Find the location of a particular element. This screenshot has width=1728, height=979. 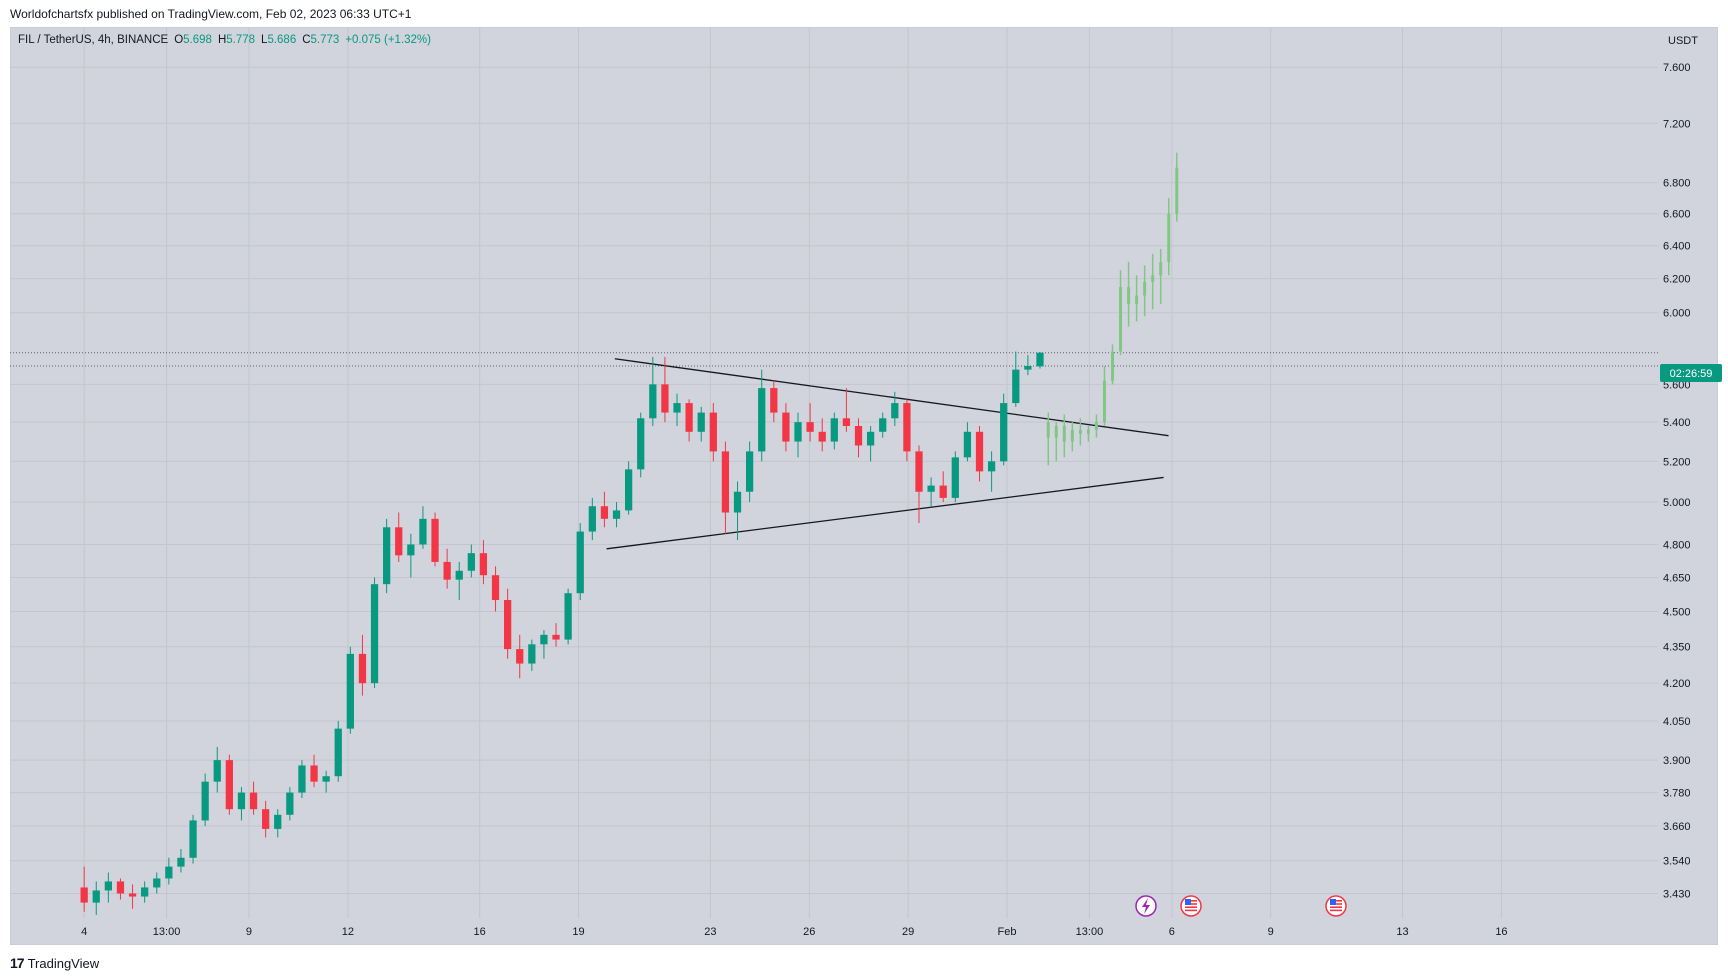

trendline-lower is located at coordinates (885, 513).